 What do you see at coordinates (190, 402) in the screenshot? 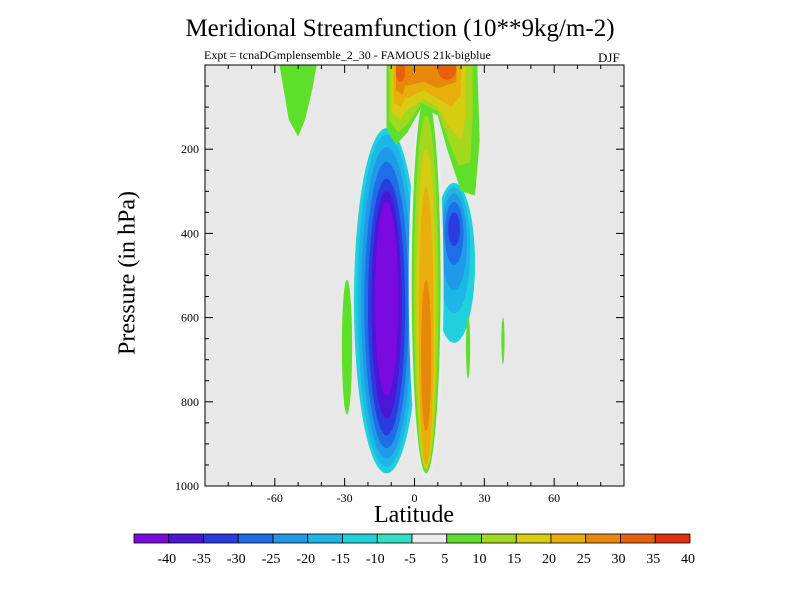
I see `y-tick-label: 800` at bounding box center [190, 402].